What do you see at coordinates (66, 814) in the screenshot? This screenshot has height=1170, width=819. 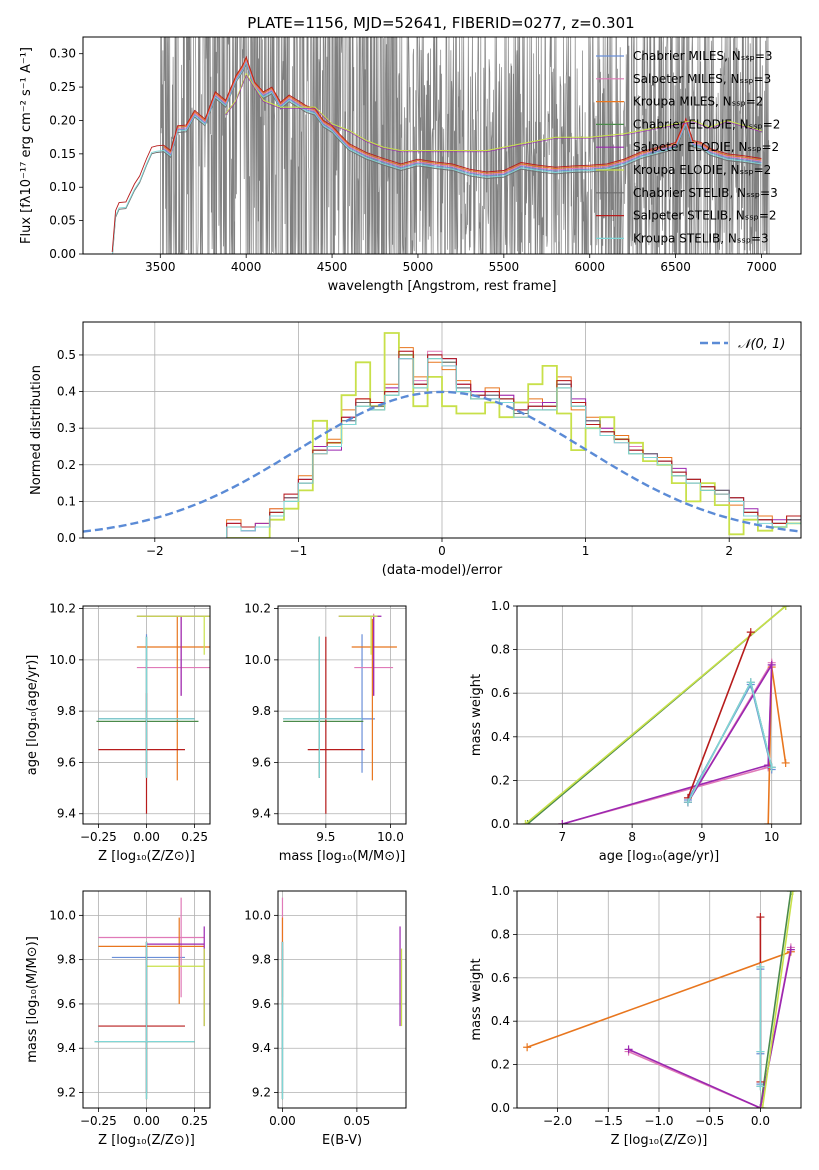 I see `age_vs_Z-ytick-label: 9.4` at bounding box center [66, 814].